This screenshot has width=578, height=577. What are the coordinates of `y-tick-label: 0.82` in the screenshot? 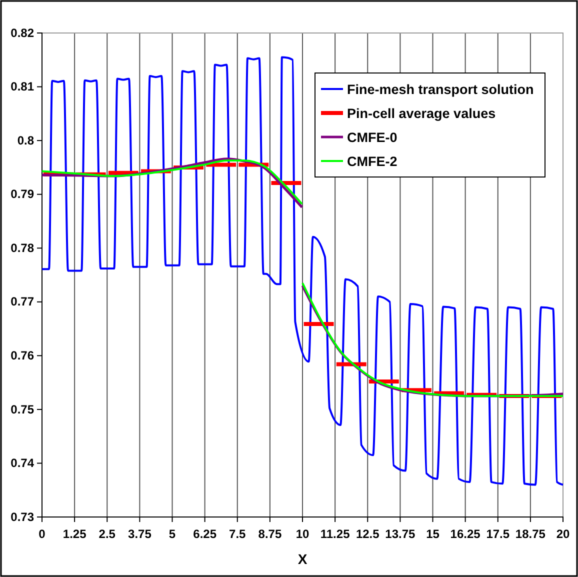 It's located at (22, 33).